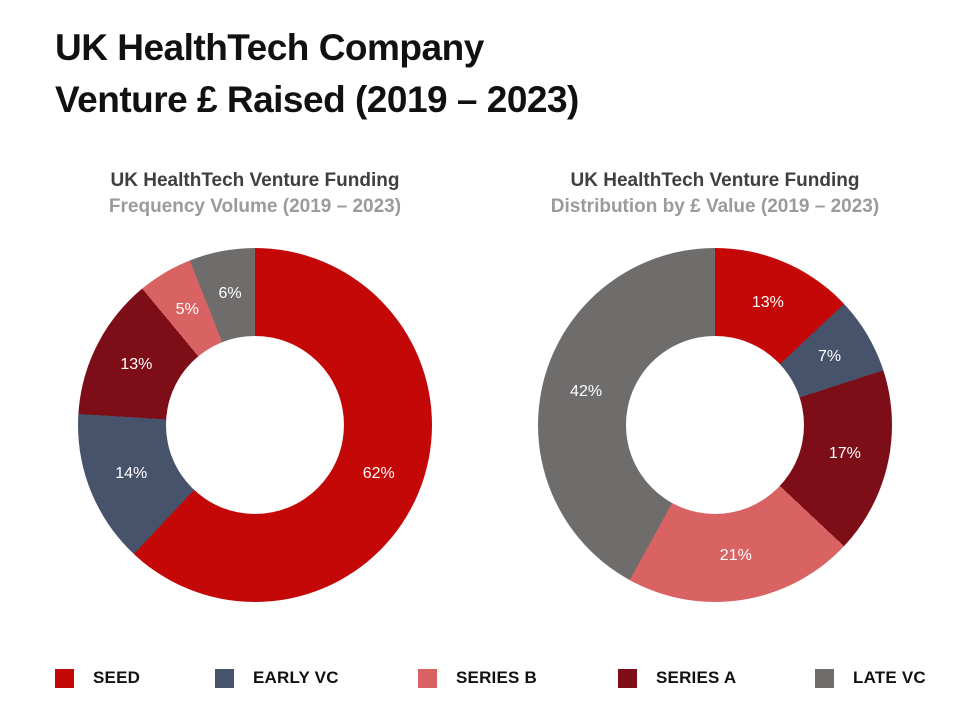 The height and width of the screenshot is (720, 960). Describe the element at coordinates (824, 678) in the screenshot. I see `legend-swatch-late-vc` at that location.